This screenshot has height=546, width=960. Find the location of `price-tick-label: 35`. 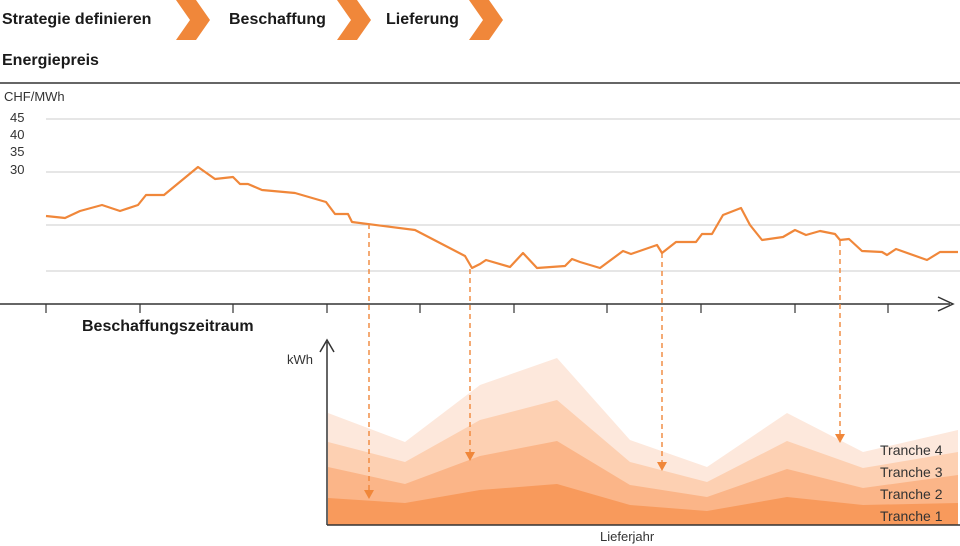

price-tick-label: 35 is located at coordinates (17, 151).